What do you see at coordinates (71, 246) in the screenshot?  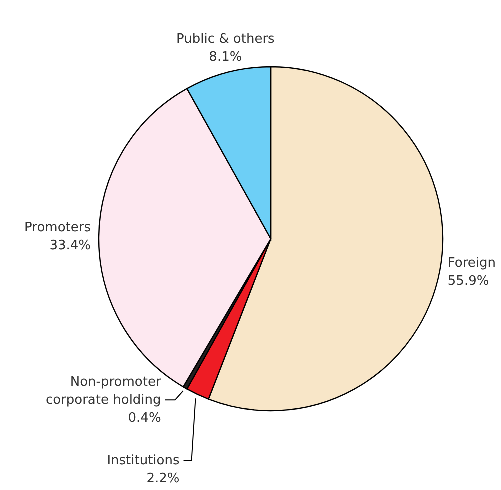 I see `data-label: 33.4%` at bounding box center [71, 246].